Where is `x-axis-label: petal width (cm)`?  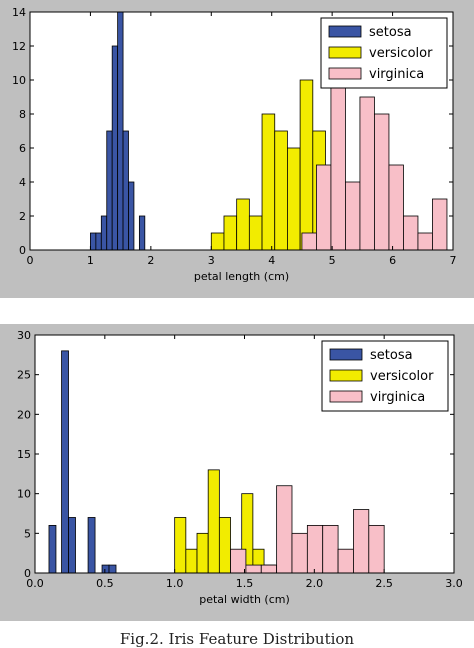 x-axis-label: petal width (cm) is located at coordinates (244, 599).